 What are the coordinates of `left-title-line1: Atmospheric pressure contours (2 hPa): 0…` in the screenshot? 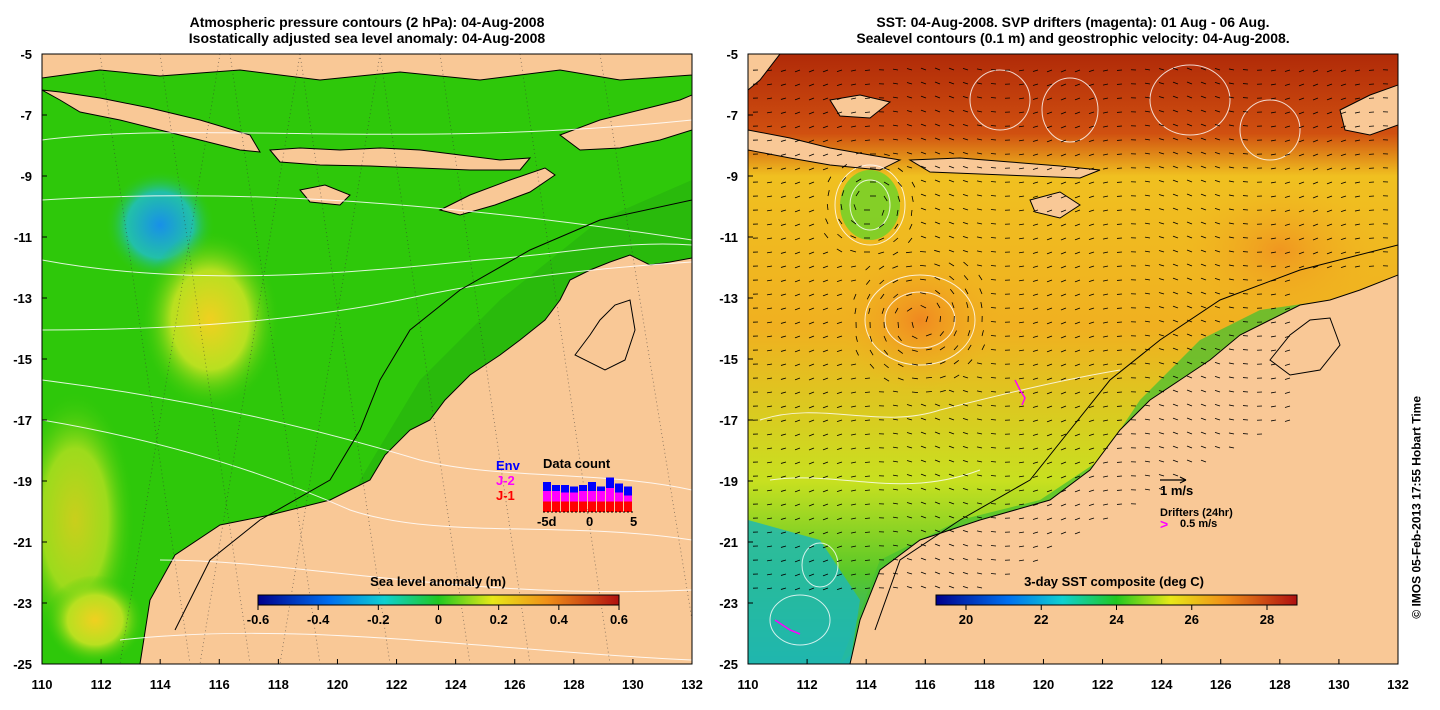 It's located at (367, 22).